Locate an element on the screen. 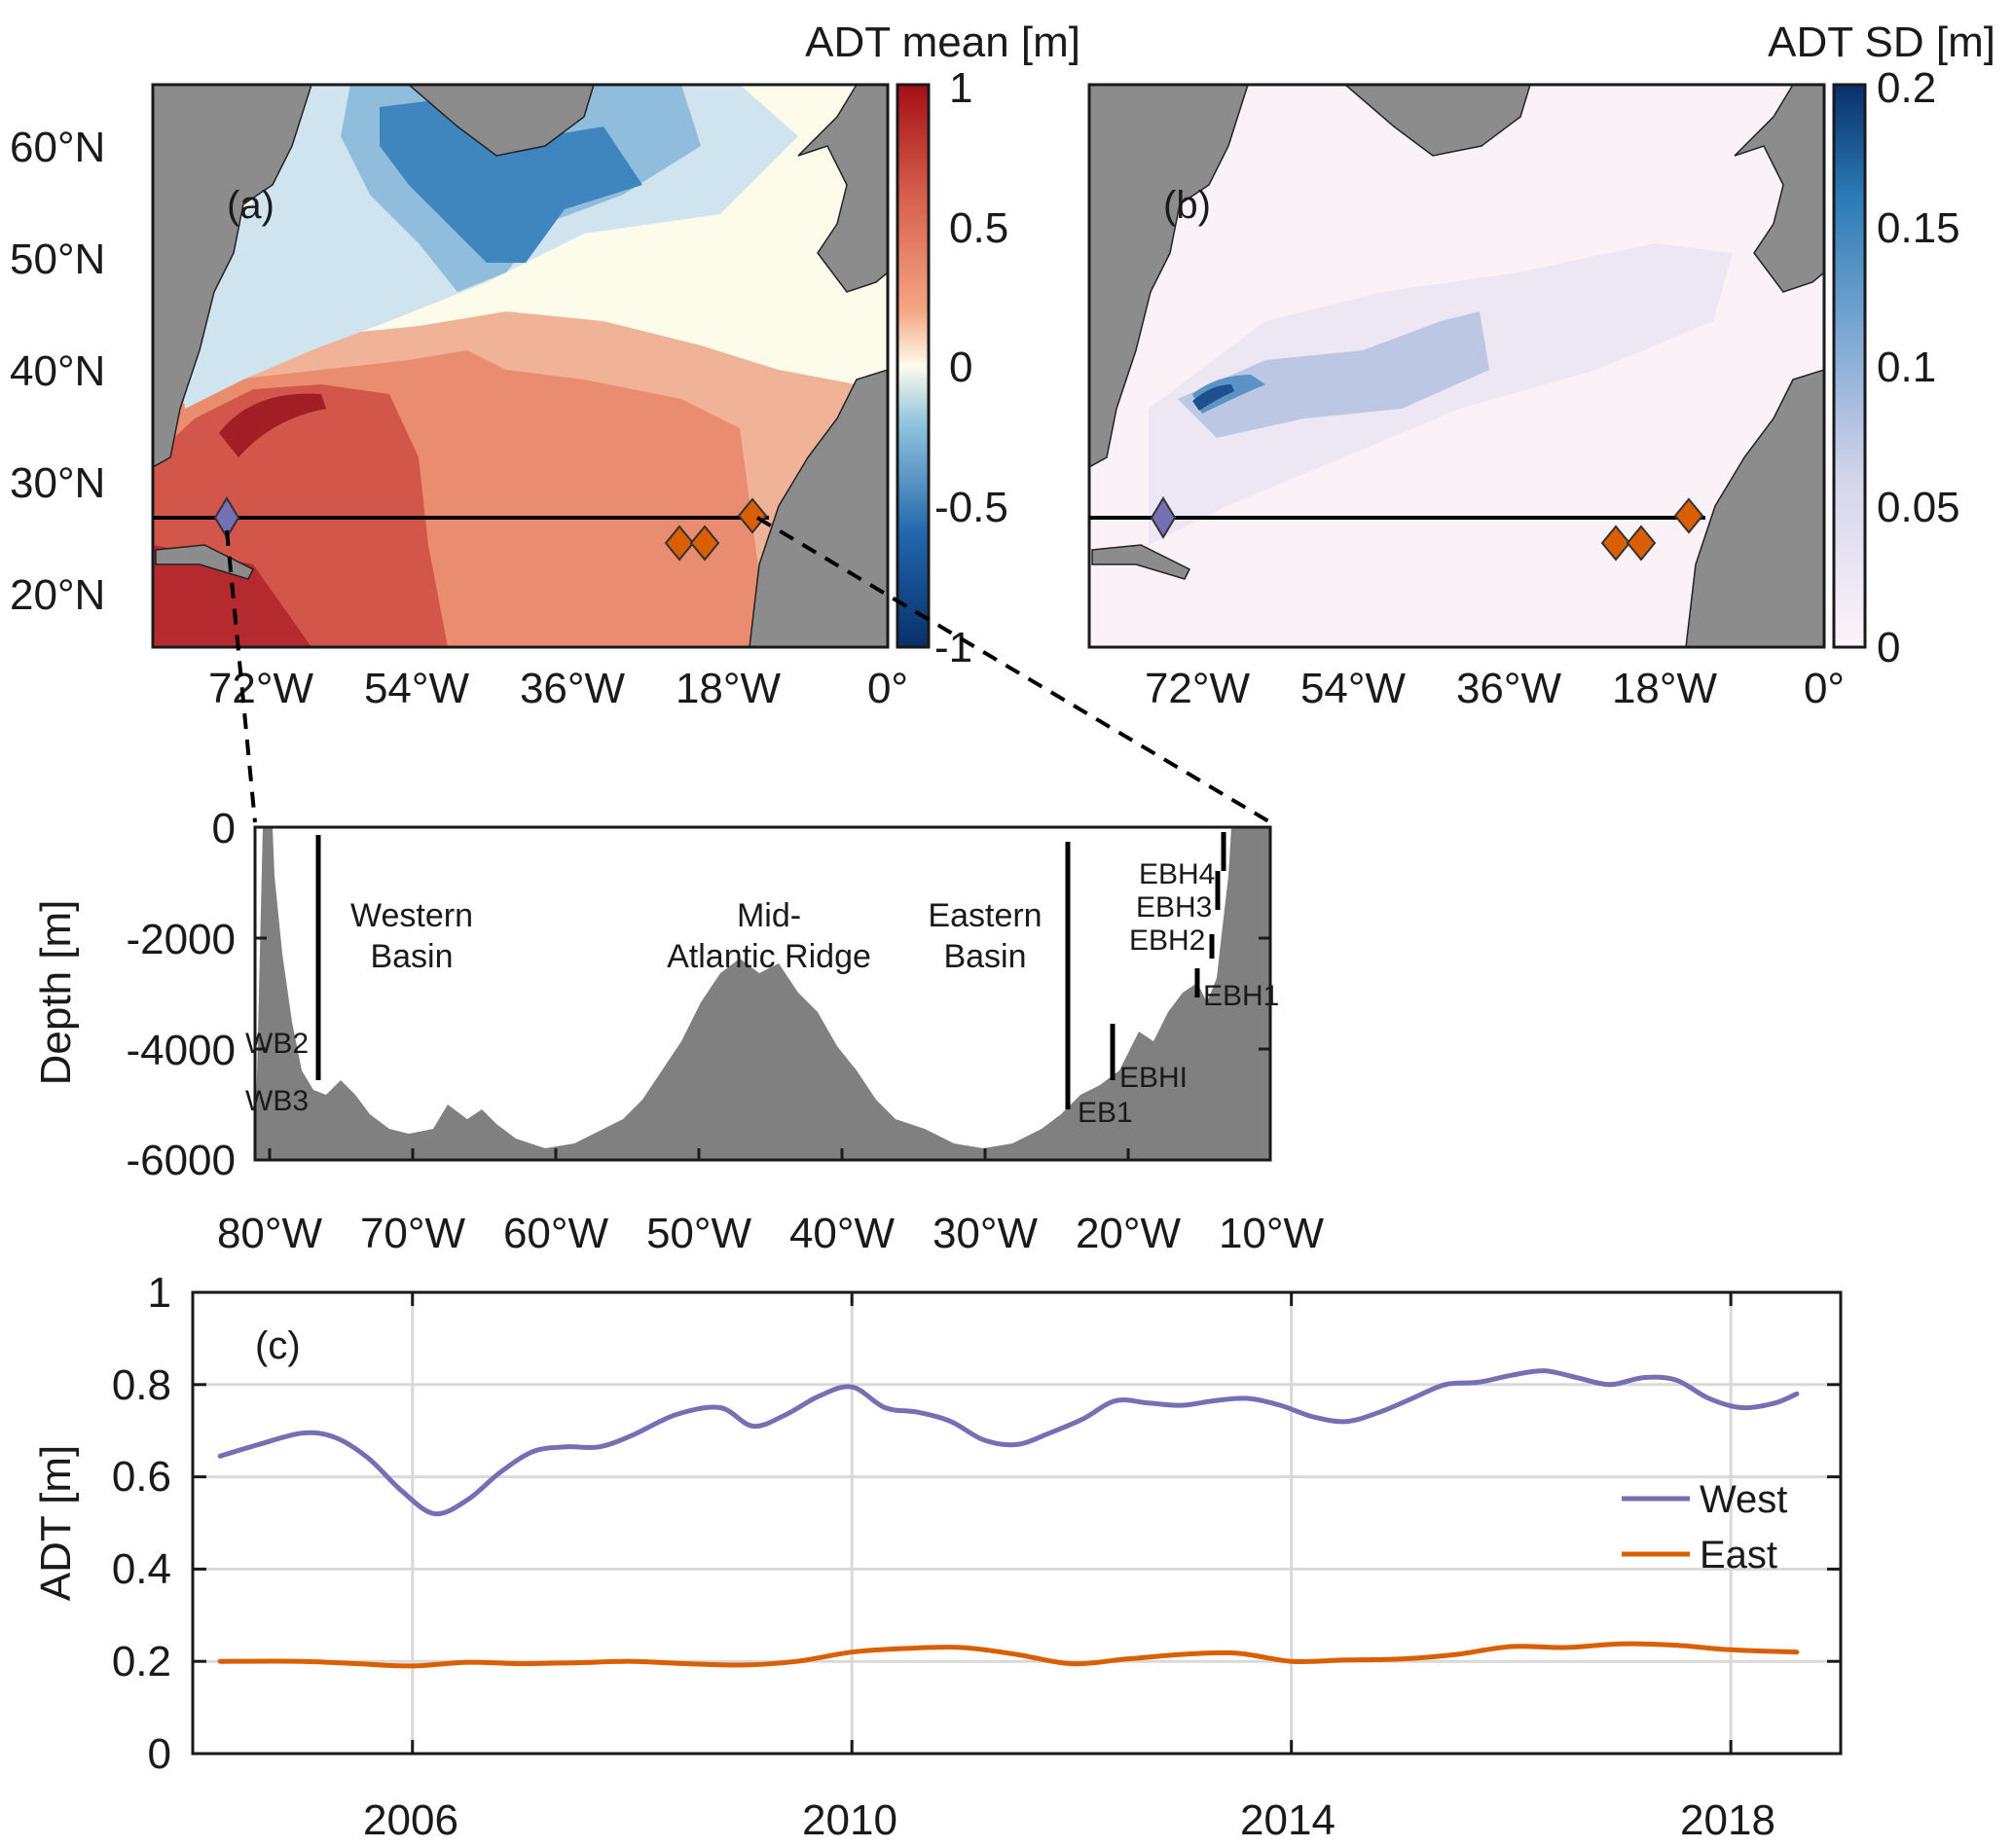 The width and height of the screenshot is (2012, 1848). panel-a-cold-core is located at coordinates (511, 180).